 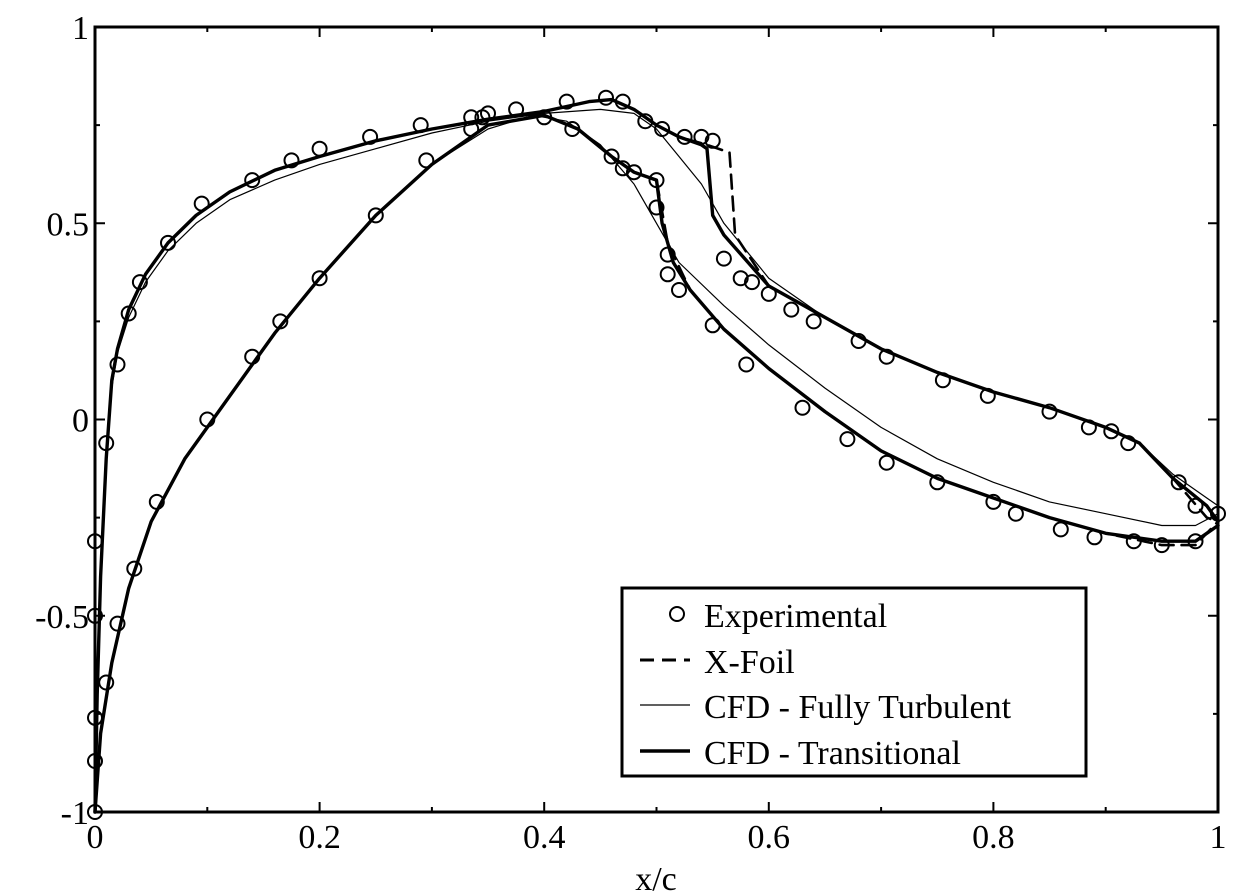 I want to click on legend-box, so click(x=854, y=682).